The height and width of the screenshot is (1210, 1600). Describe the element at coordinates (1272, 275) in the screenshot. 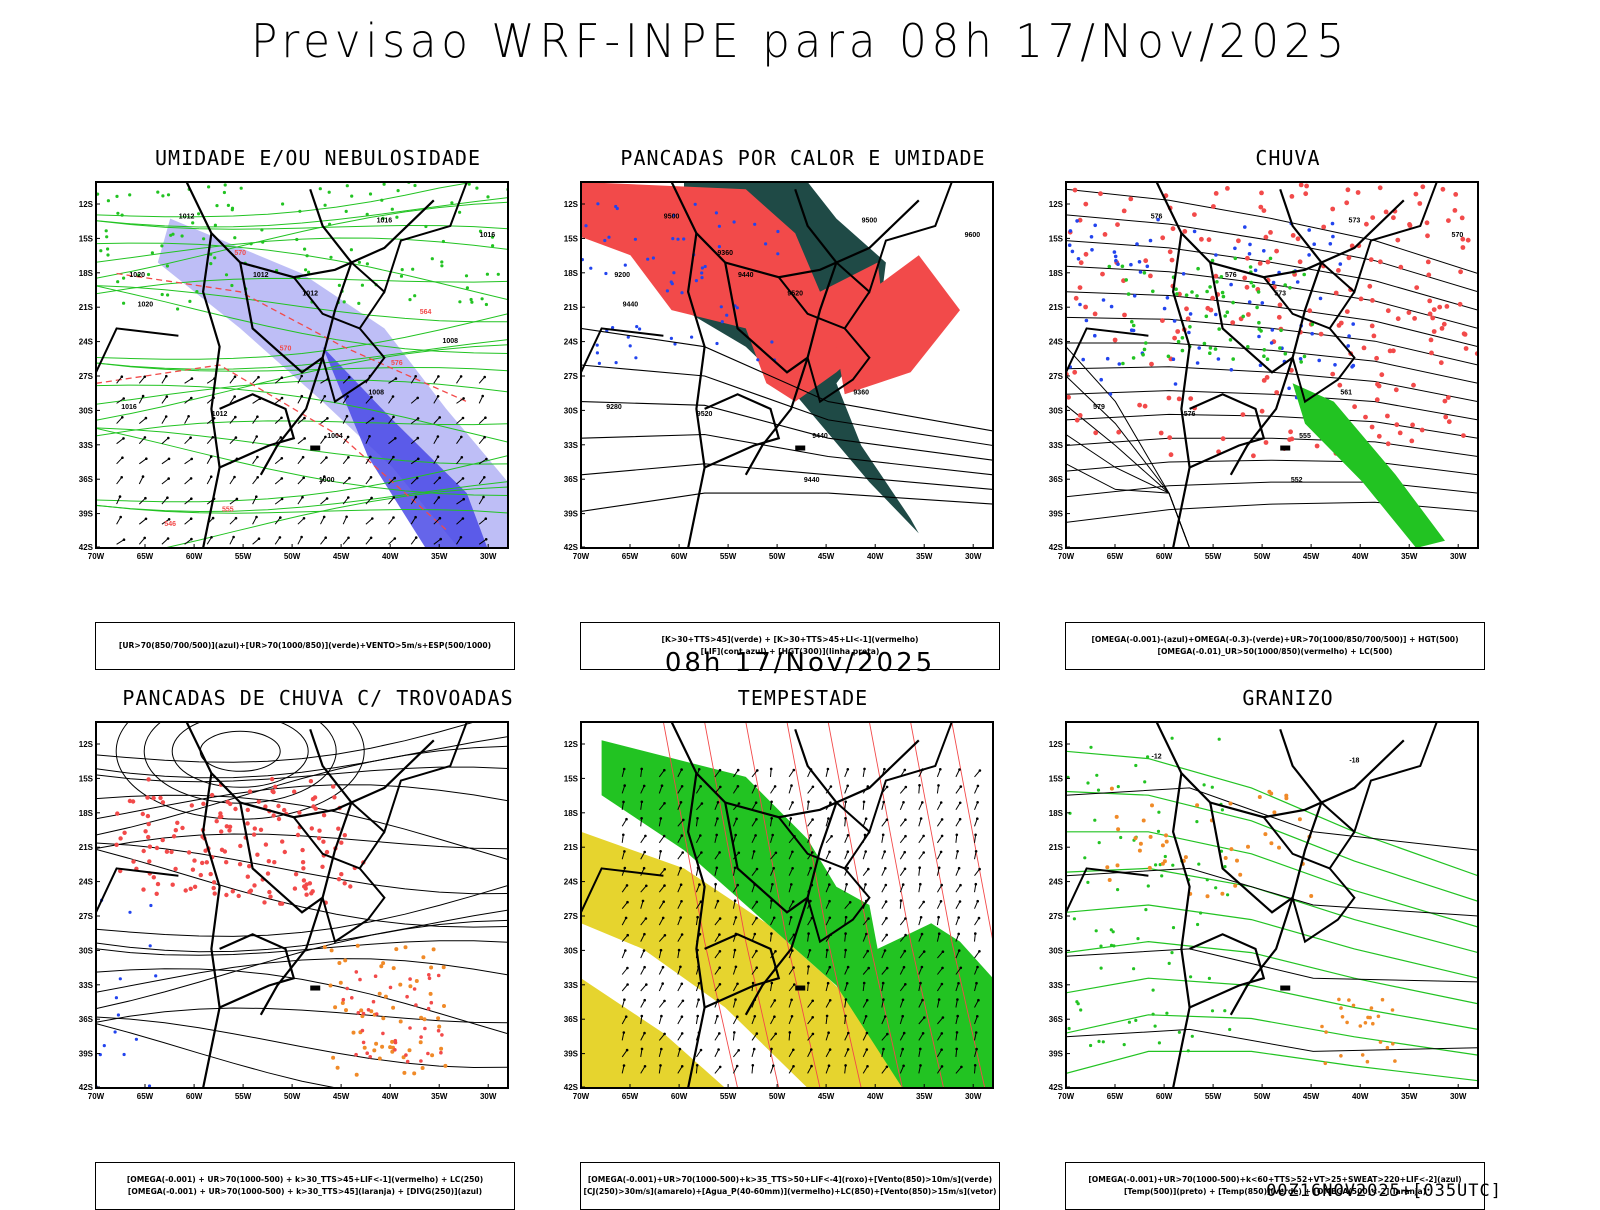

I see `height-contour` at that location.